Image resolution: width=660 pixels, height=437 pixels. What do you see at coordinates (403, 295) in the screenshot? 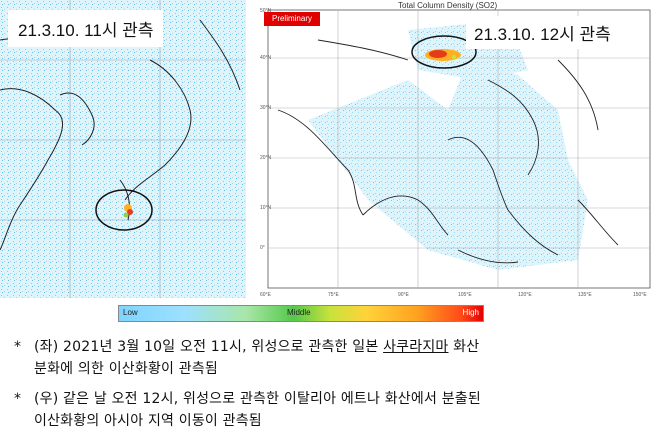
I see `lon-label: 90°E` at bounding box center [403, 295].